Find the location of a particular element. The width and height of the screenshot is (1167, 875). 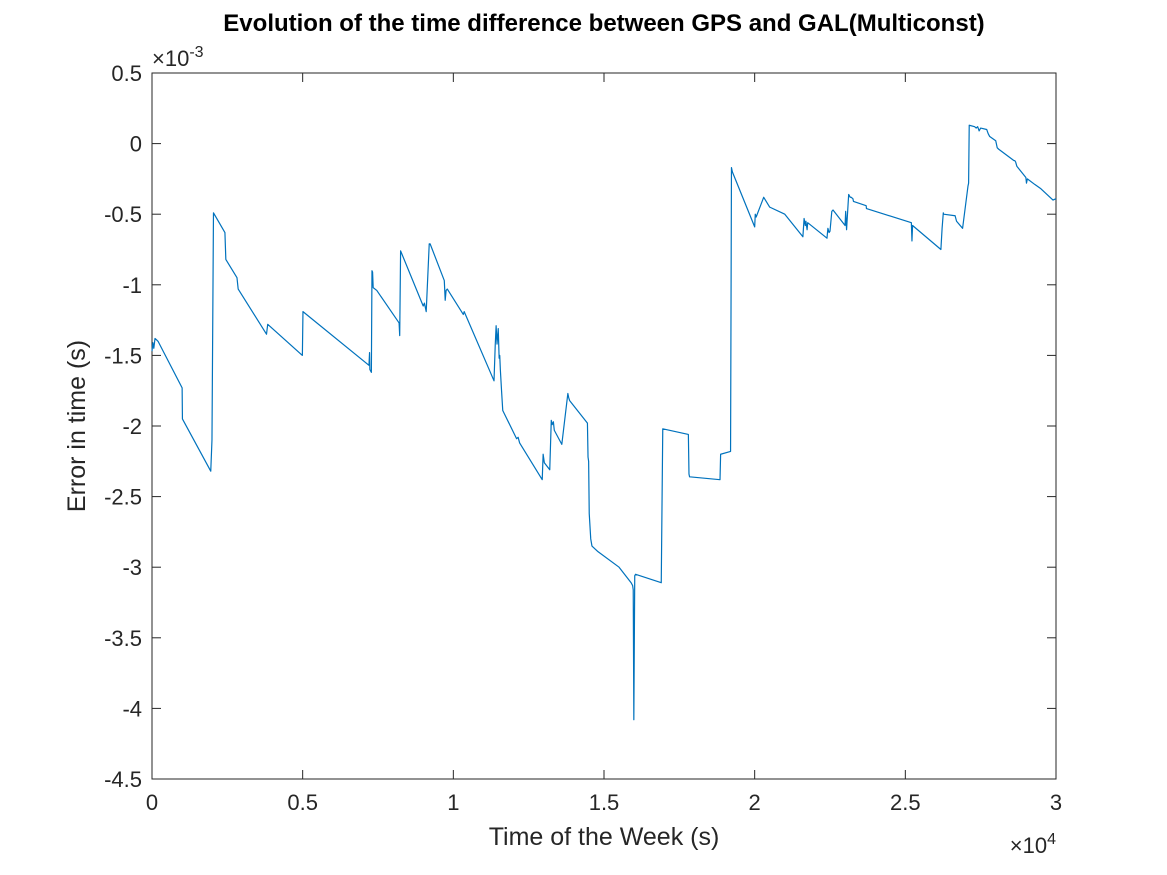

y-axis-multiplier: ×10⁻³ is located at coordinates (178, 57).